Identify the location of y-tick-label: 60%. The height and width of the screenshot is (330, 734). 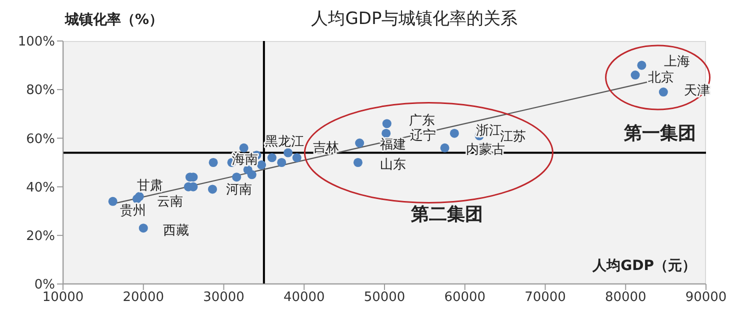
(40, 139).